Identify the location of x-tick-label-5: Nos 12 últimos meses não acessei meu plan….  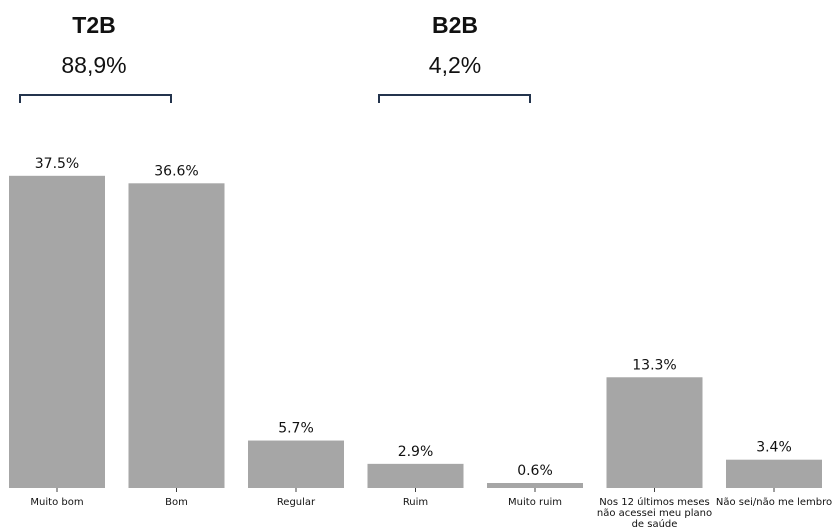
(654, 513).